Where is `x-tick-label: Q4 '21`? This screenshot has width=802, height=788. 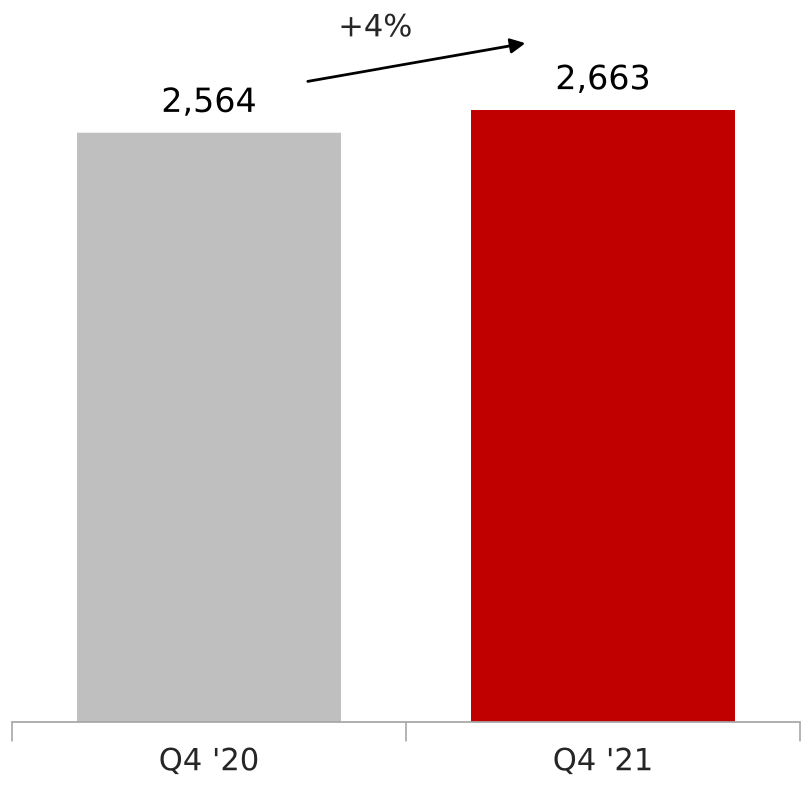
x-tick-label: Q4 '21 is located at coordinates (602, 761).